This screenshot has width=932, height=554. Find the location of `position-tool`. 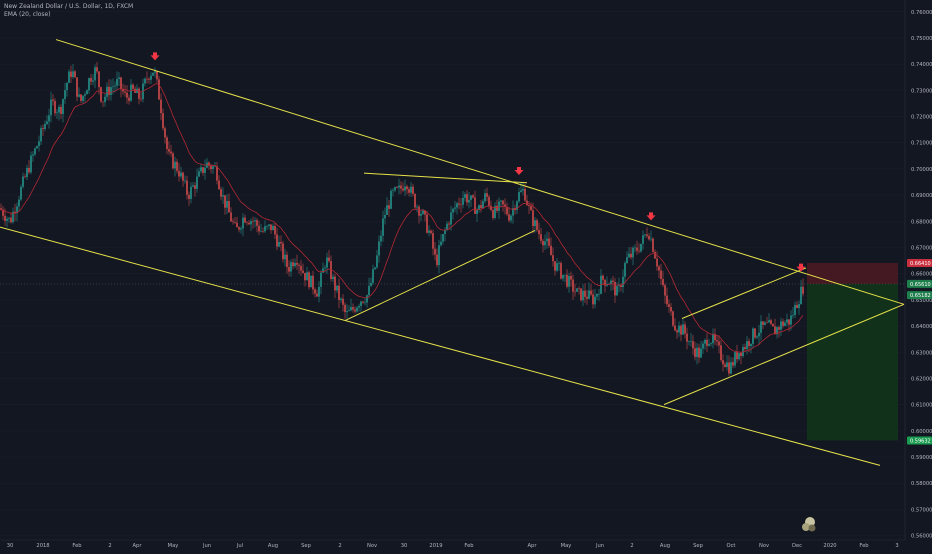

position-tool is located at coordinates (852, 351).